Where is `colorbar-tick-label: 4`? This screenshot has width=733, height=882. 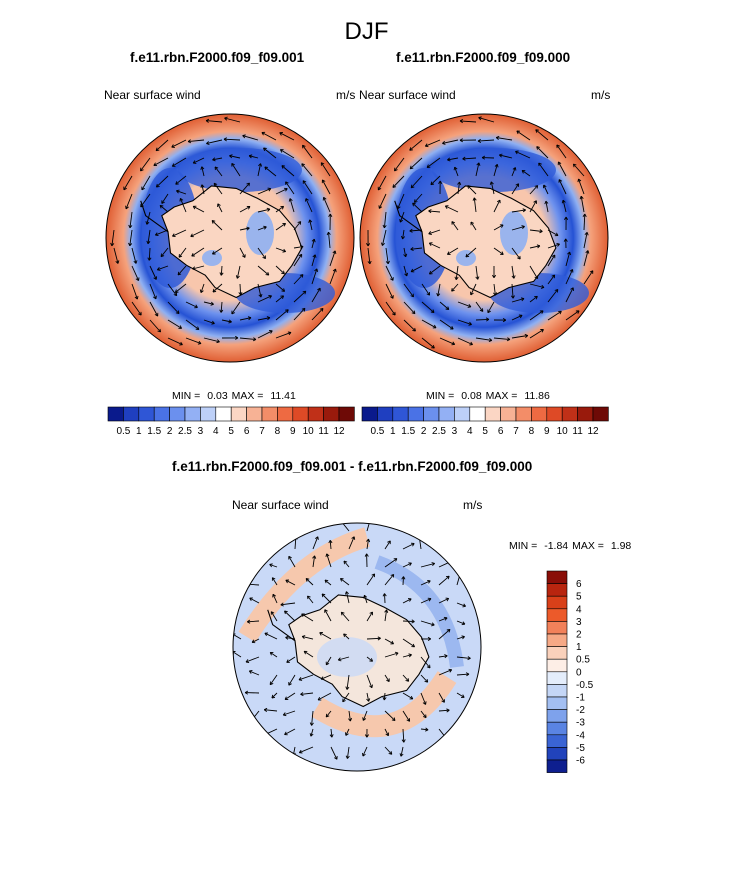
colorbar-tick-label: 4 is located at coordinates (579, 609).